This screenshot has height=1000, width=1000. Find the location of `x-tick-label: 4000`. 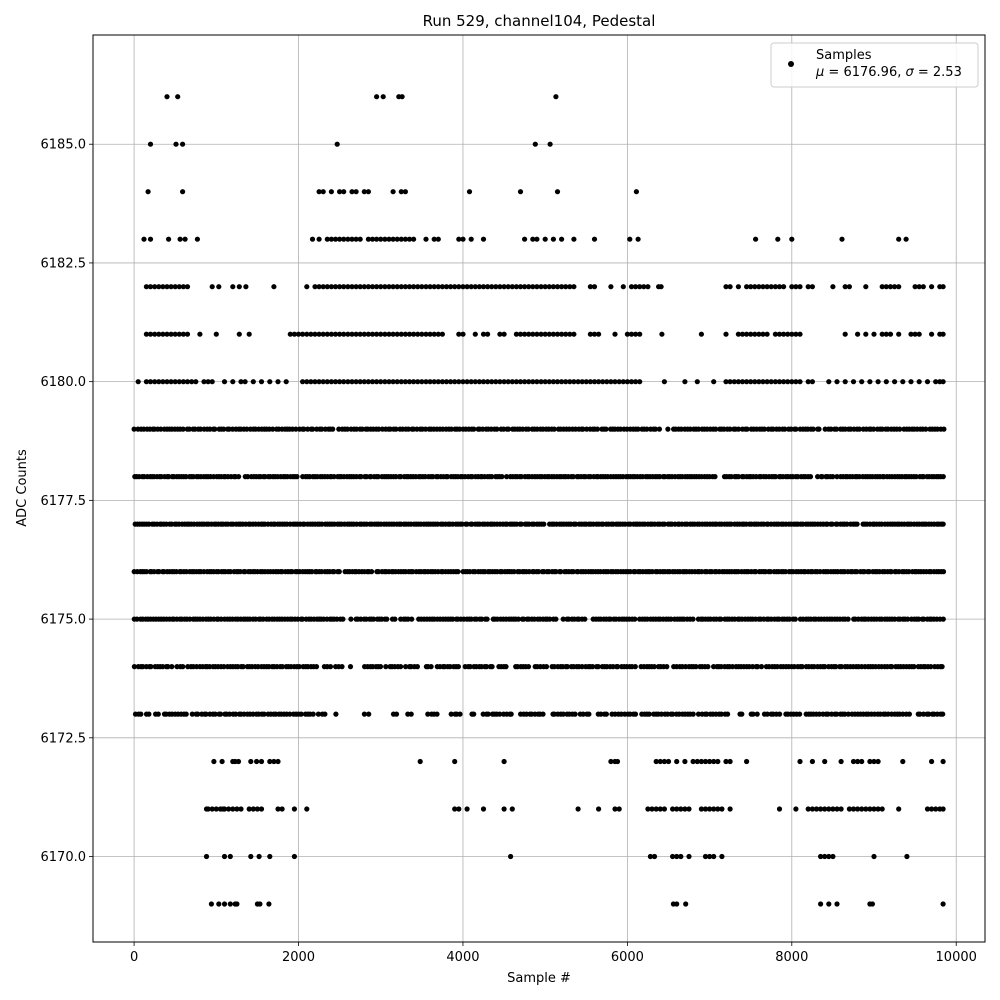

x-tick-label: 4000 is located at coordinates (462, 957).